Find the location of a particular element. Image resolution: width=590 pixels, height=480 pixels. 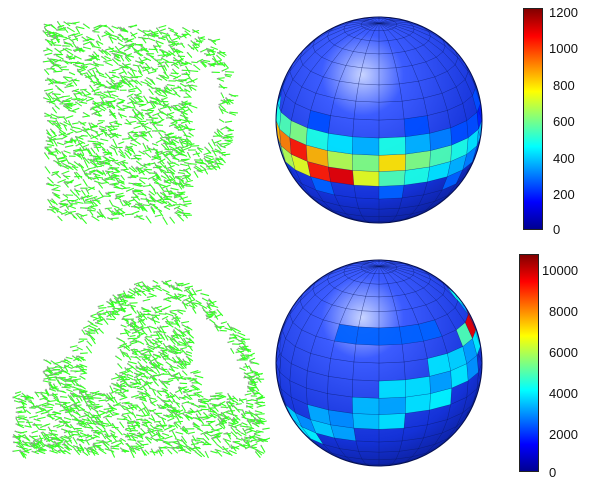

sphere-top-bins is located at coordinates (379, 120).